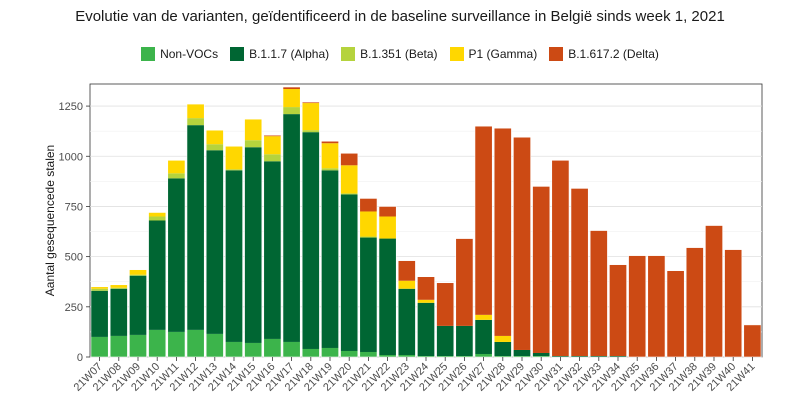  What do you see at coordinates (71, 107) in the screenshot?
I see `y-tick-label: 1250` at bounding box center [71, 107].